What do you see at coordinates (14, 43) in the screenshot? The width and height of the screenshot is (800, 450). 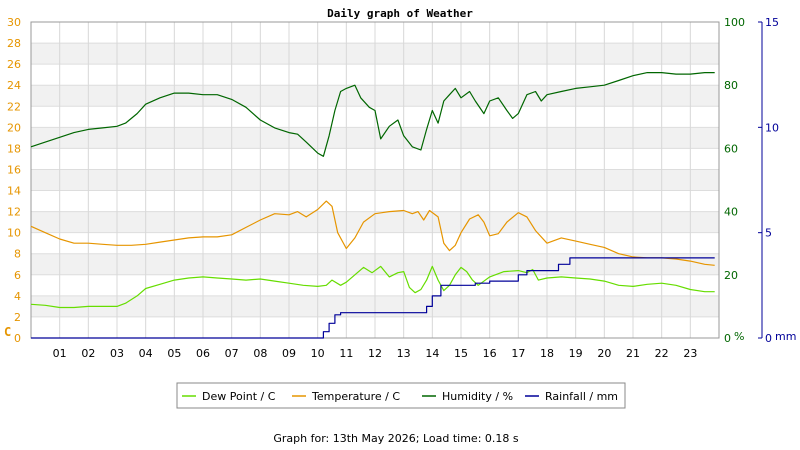 I see `left-tick-label: 28` at bounding box center [14, 43].